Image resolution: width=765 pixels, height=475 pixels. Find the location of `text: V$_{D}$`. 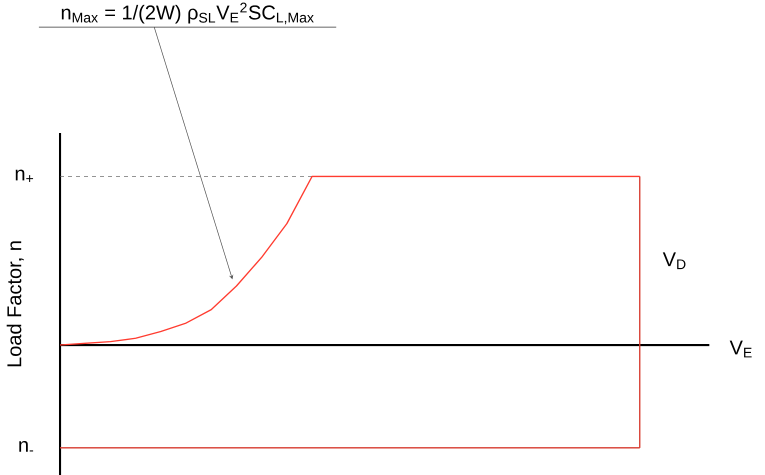

text: V$_{D}$ is located at coordinates (674, 261).